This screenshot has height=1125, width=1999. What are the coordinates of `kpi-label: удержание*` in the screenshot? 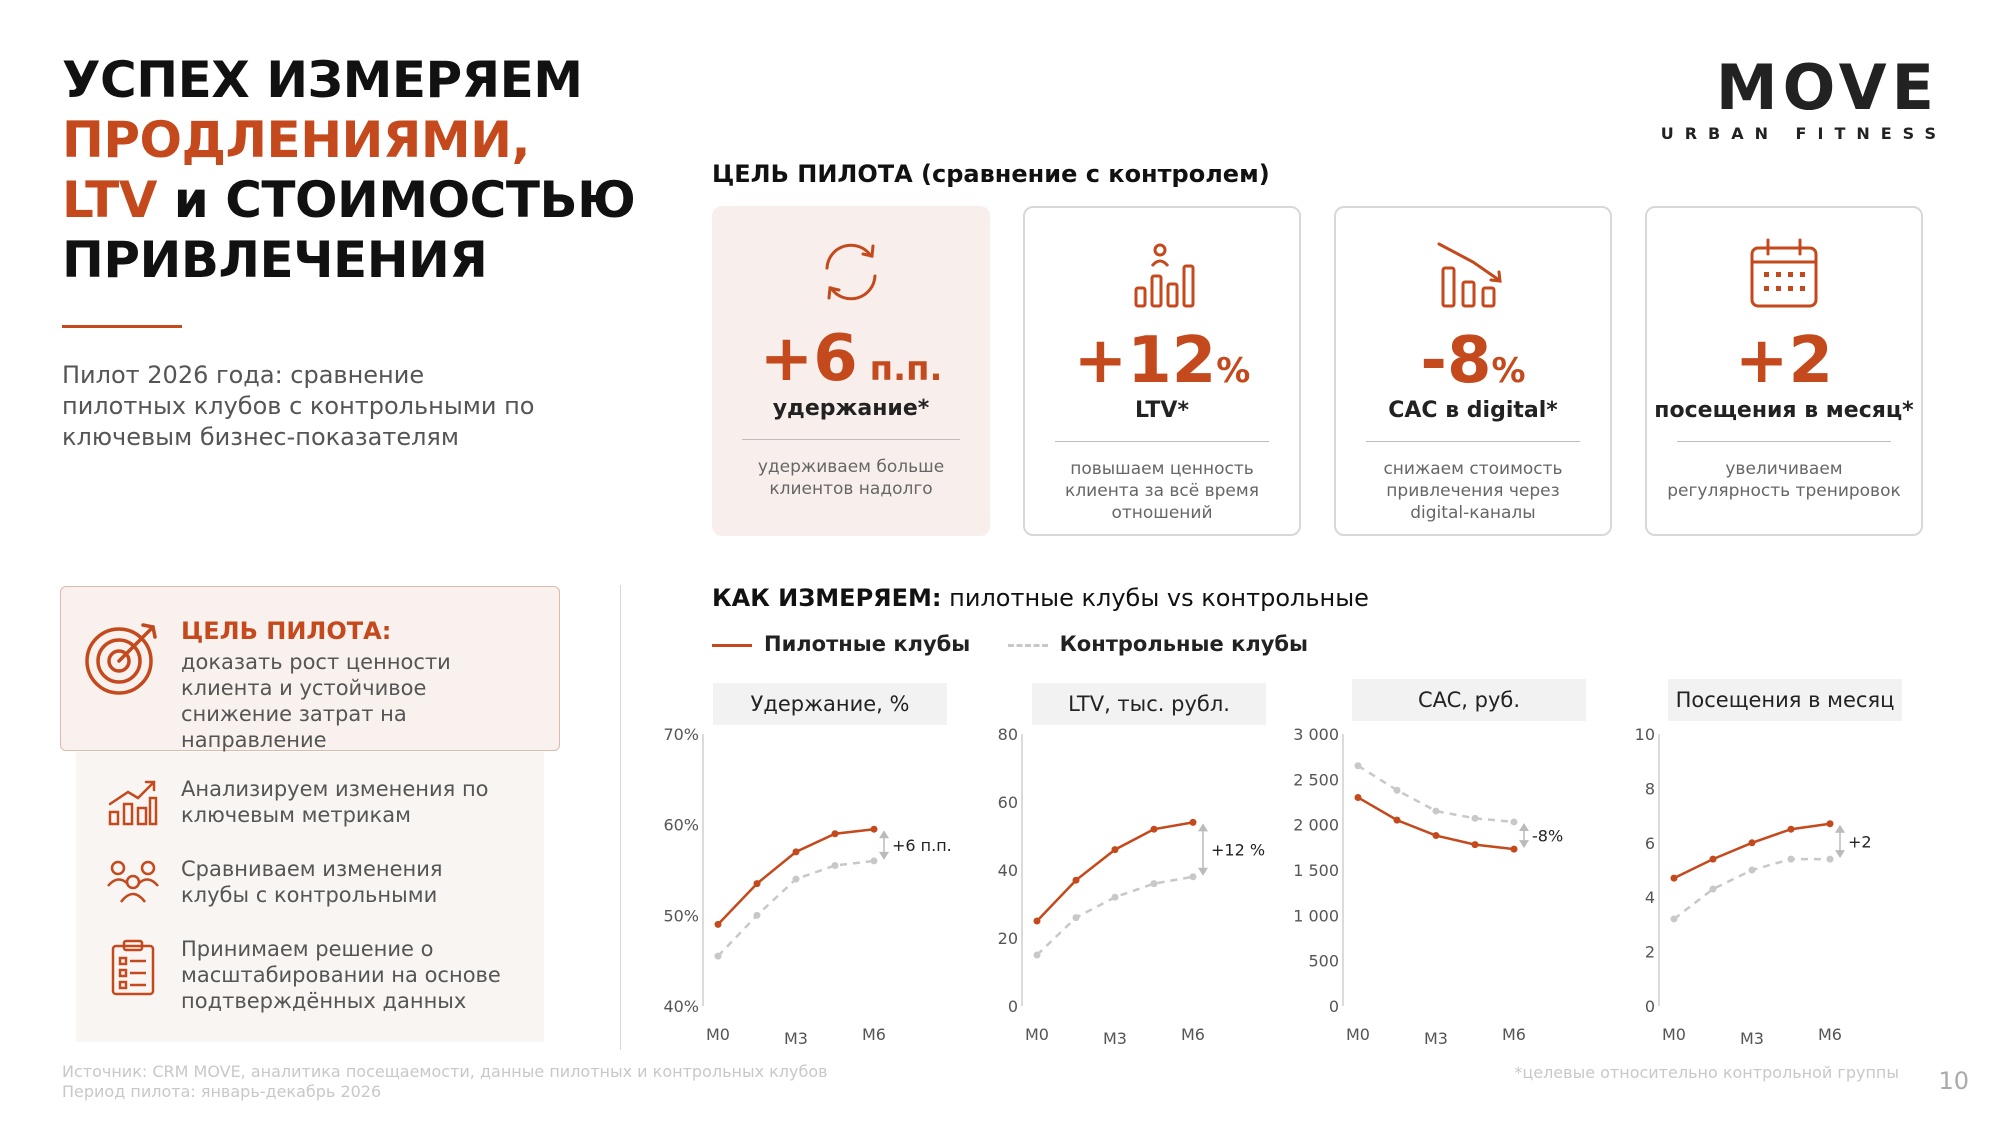 It's located at (851, 408).